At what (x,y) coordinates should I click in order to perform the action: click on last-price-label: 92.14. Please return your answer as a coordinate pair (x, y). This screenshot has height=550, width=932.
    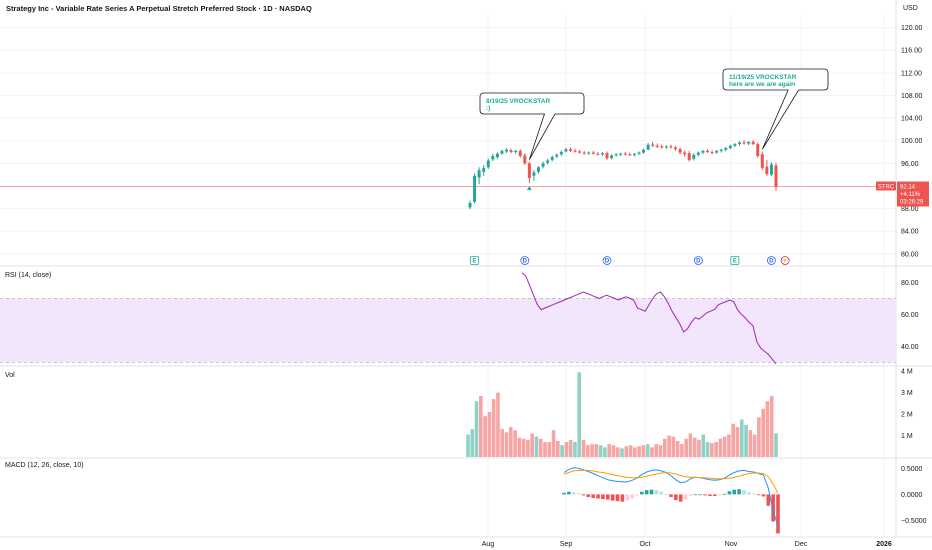
    Looking at the image, I should click on (908, 188).